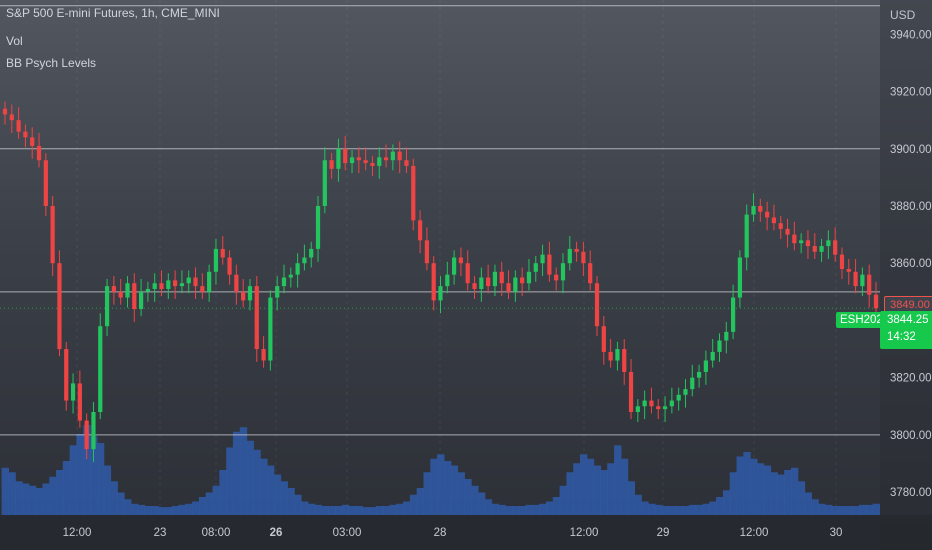 This screenshot has width=932, height=550. Describe the element at coordinates (901, 337) in the screenshot. I see `bar-countdown: 14:32` at that location.